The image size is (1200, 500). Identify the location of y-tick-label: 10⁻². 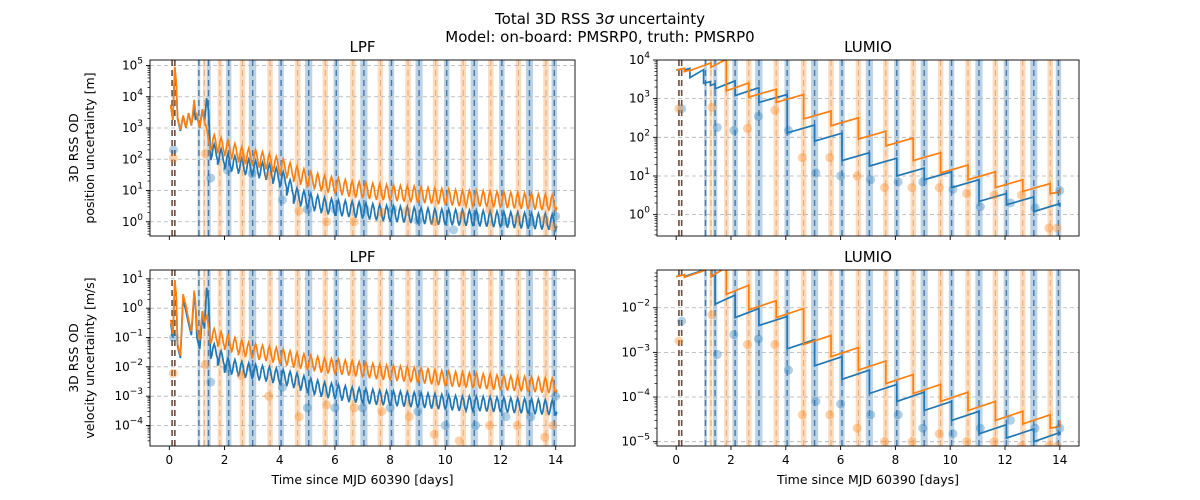
(635, 307).